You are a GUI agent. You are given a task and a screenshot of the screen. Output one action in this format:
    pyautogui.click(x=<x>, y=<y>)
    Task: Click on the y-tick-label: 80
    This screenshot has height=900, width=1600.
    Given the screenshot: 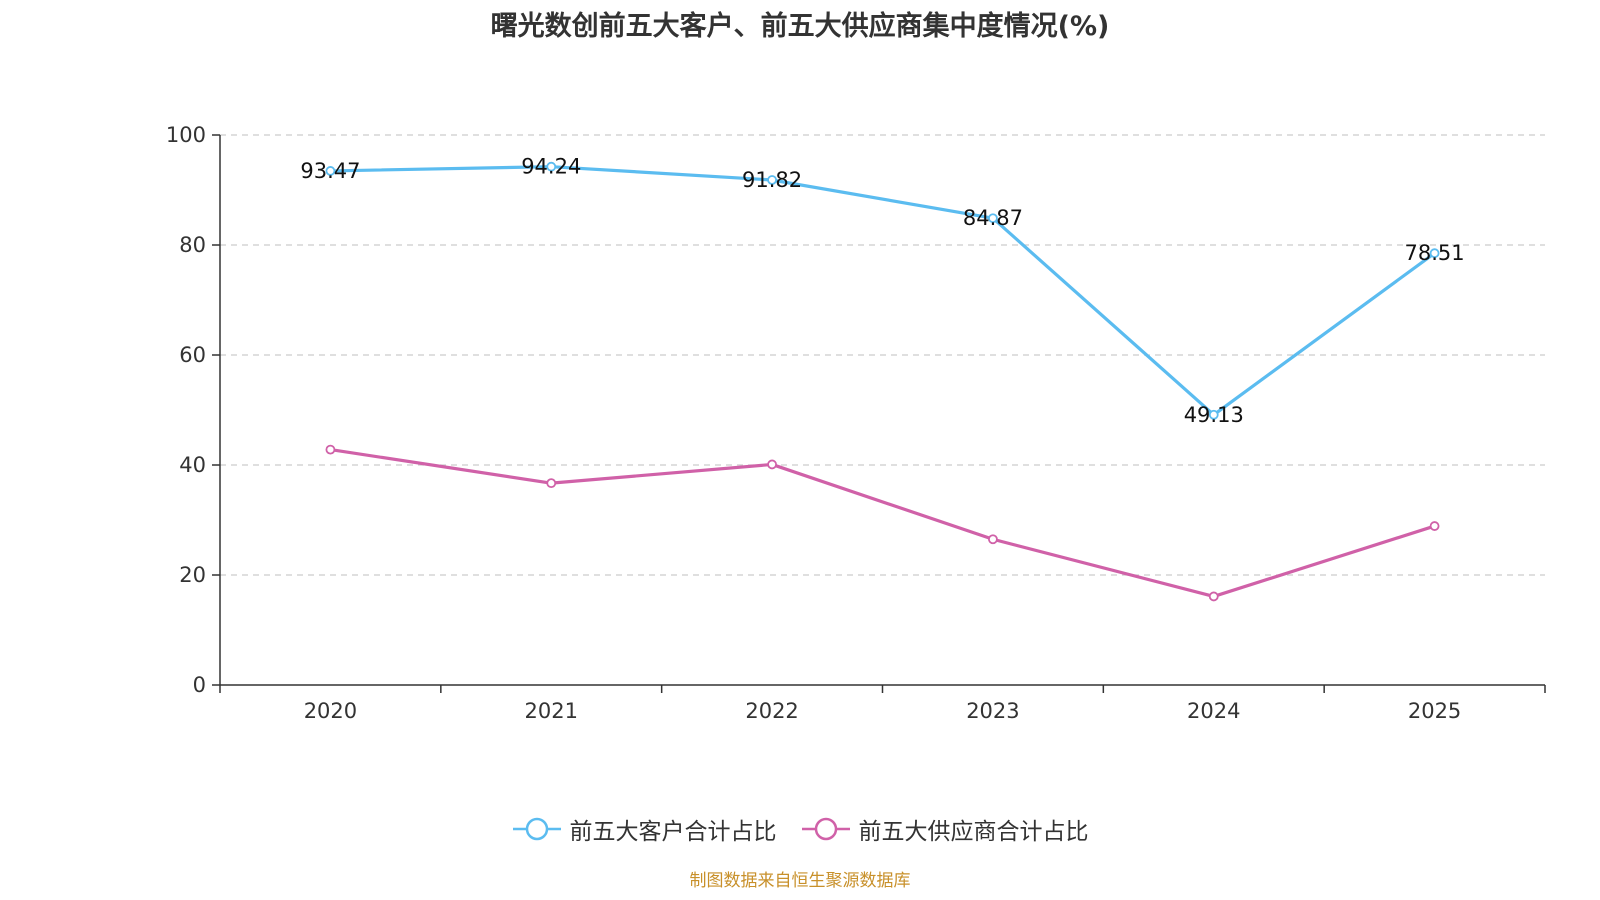 What is the action you would take?
    pyautogui.click(x=192, y=245)
    